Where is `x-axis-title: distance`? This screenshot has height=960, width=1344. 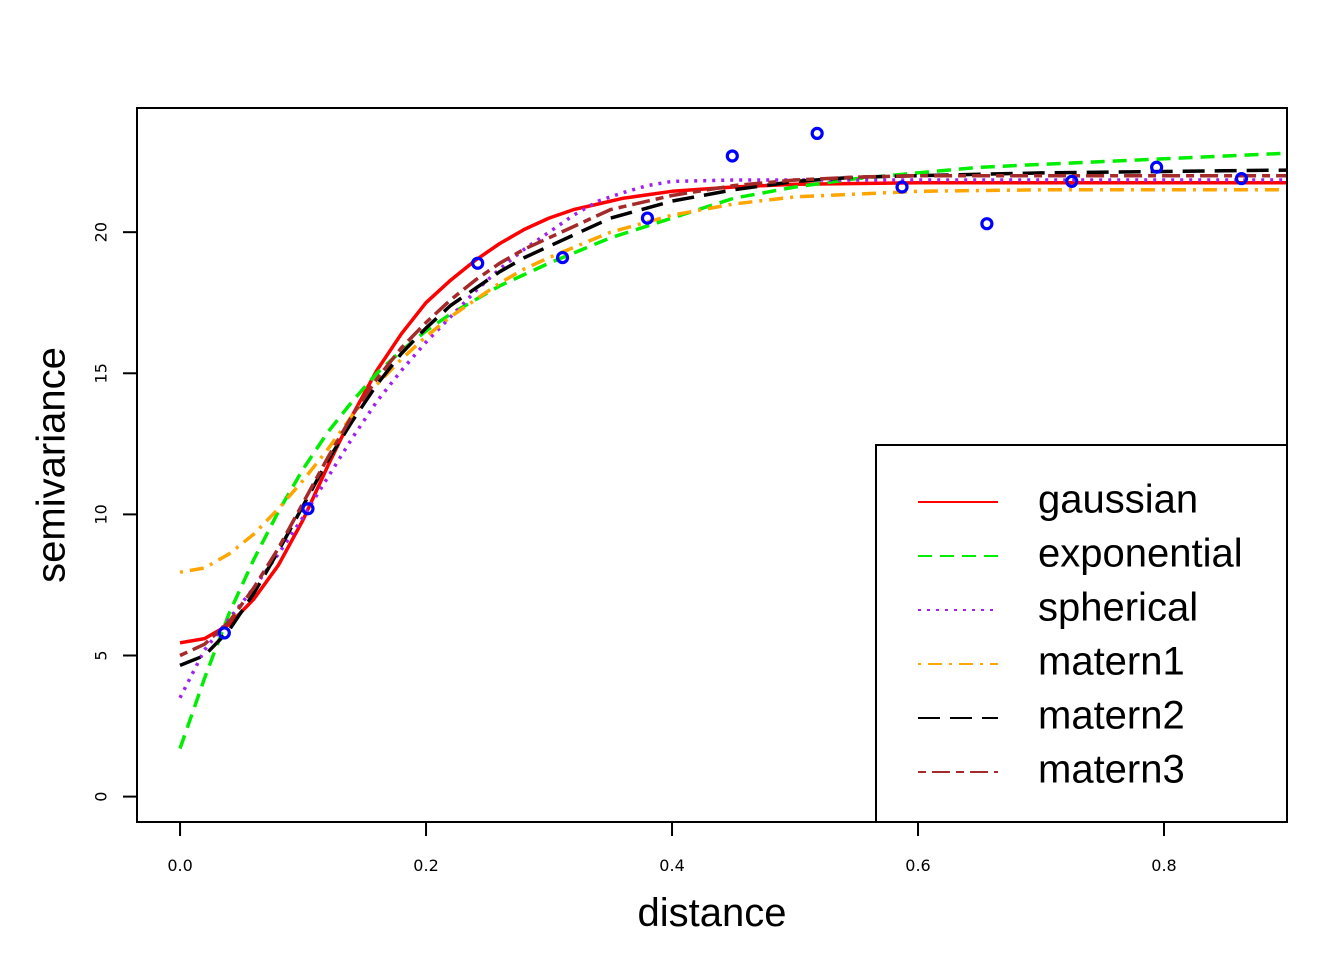
x-axis-title: distance is located at coordinates (712, 913).